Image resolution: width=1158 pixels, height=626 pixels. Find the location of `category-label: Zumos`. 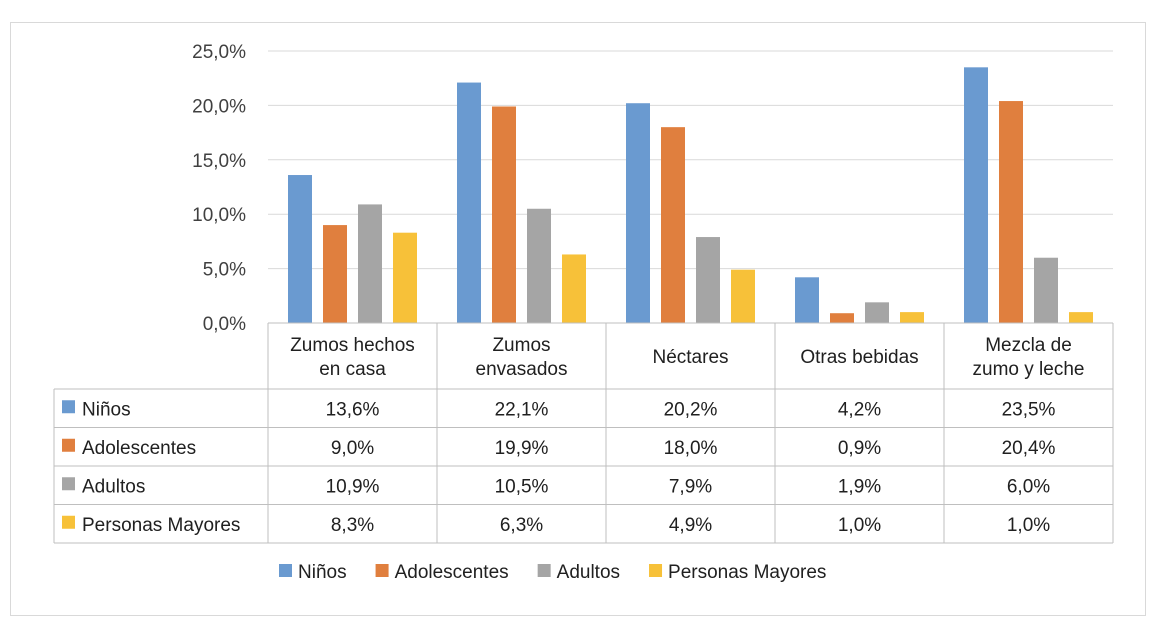

category-label: Zumos is located at coordinates (521, 345).